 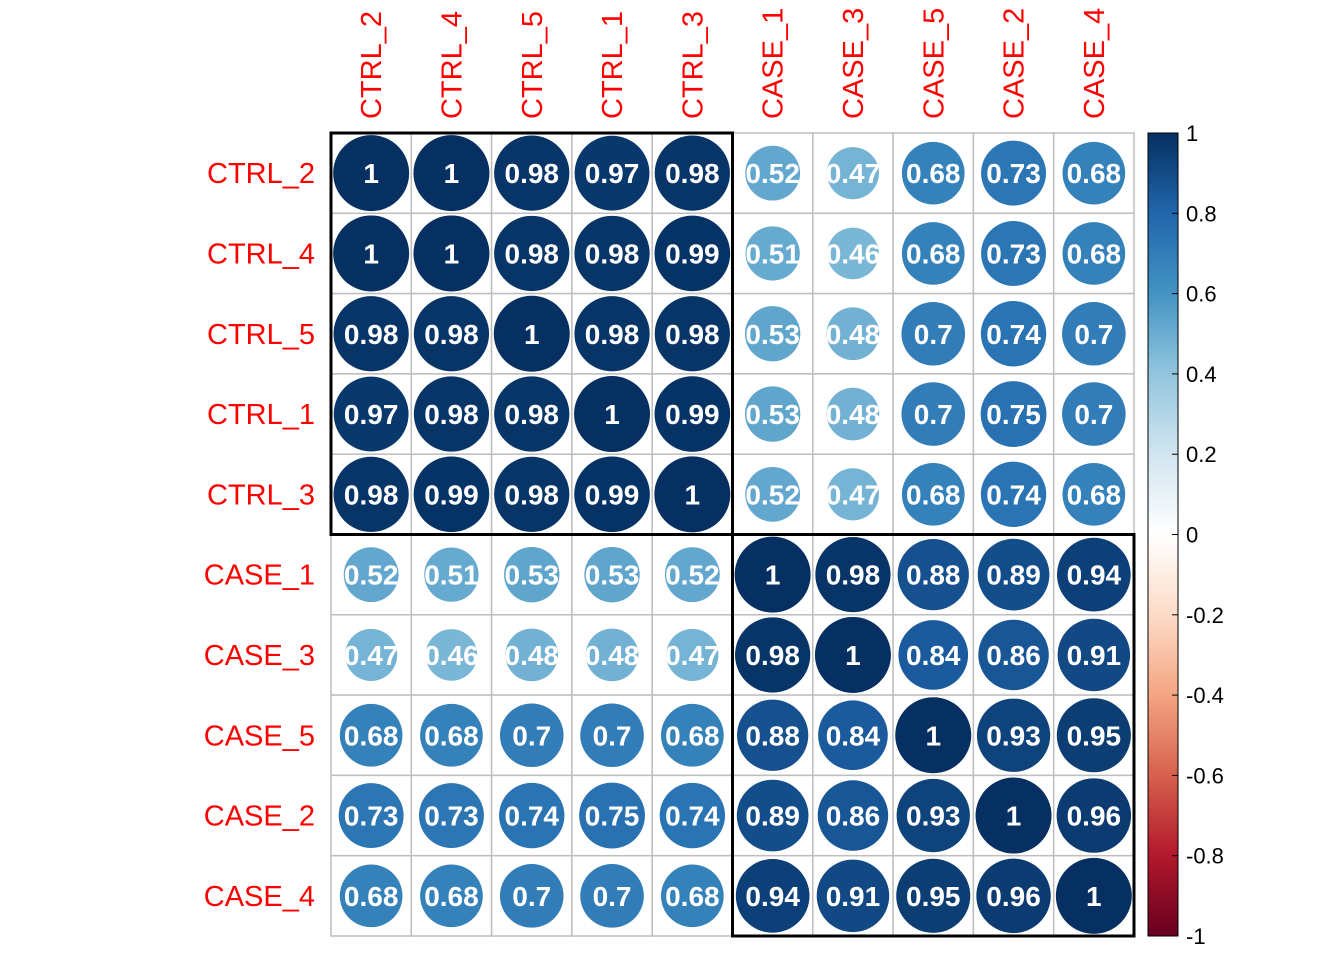 I want to click on column-label: CASE_3, so click(x=854, y=63).